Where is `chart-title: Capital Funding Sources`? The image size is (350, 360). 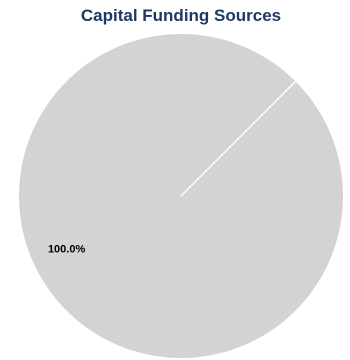
chart-title: Capital Funding Sources is located at coordinates (181, 15).